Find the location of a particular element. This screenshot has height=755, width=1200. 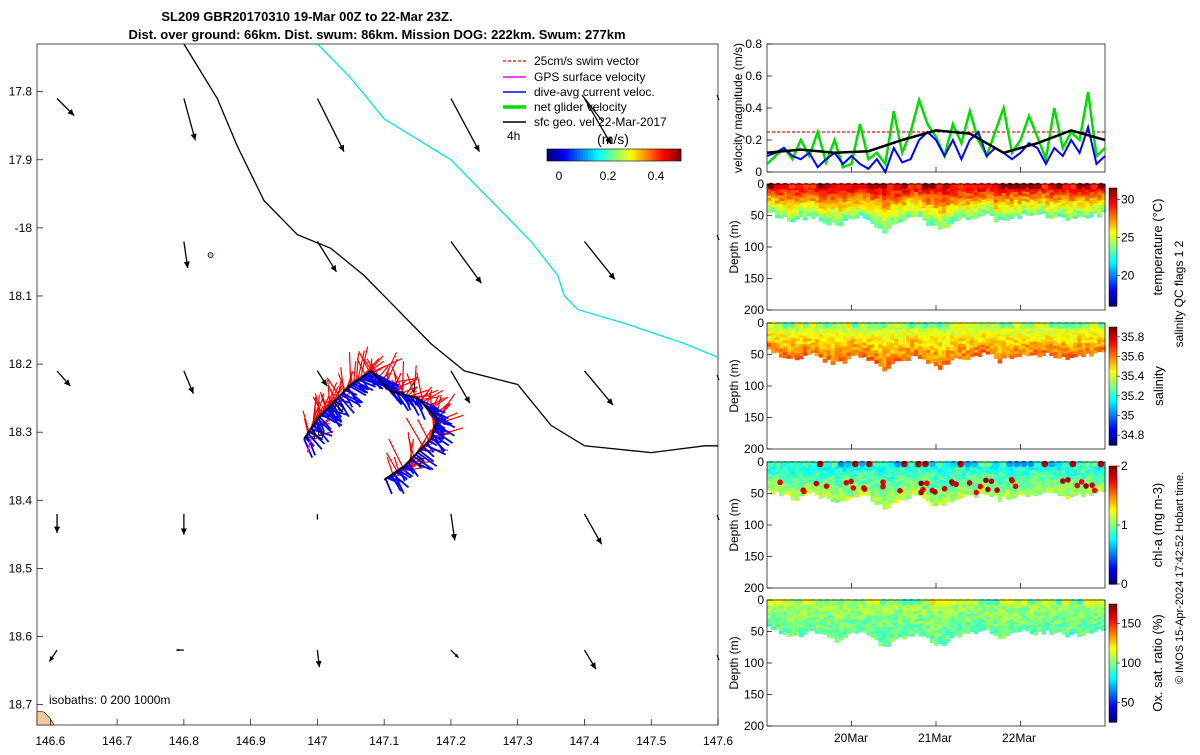

day-label: 1 is located at coordinates (414, 387).